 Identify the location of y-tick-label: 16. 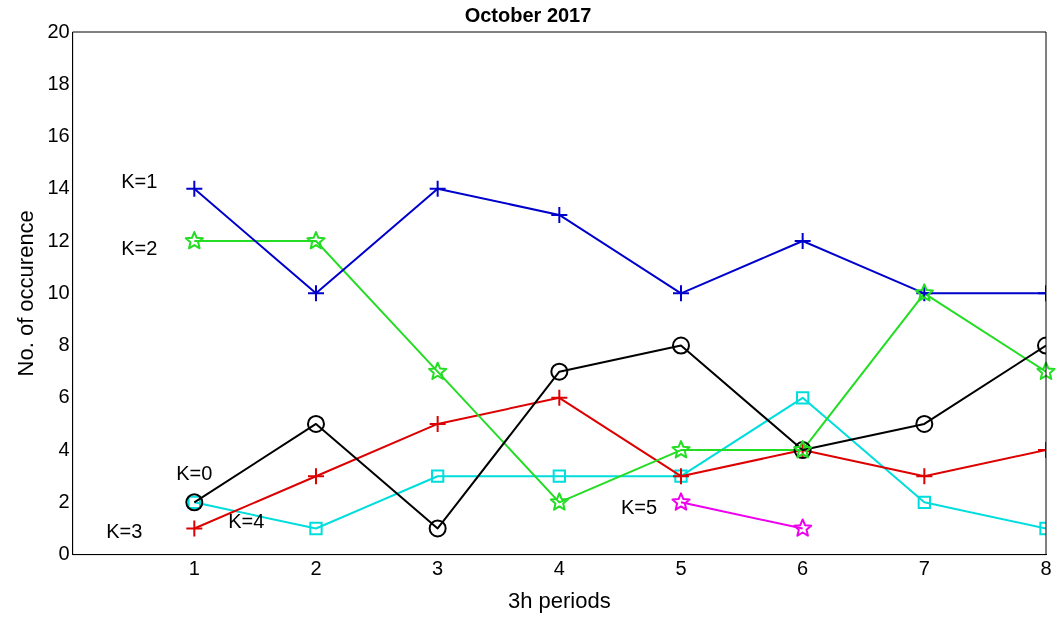
(58, 135).